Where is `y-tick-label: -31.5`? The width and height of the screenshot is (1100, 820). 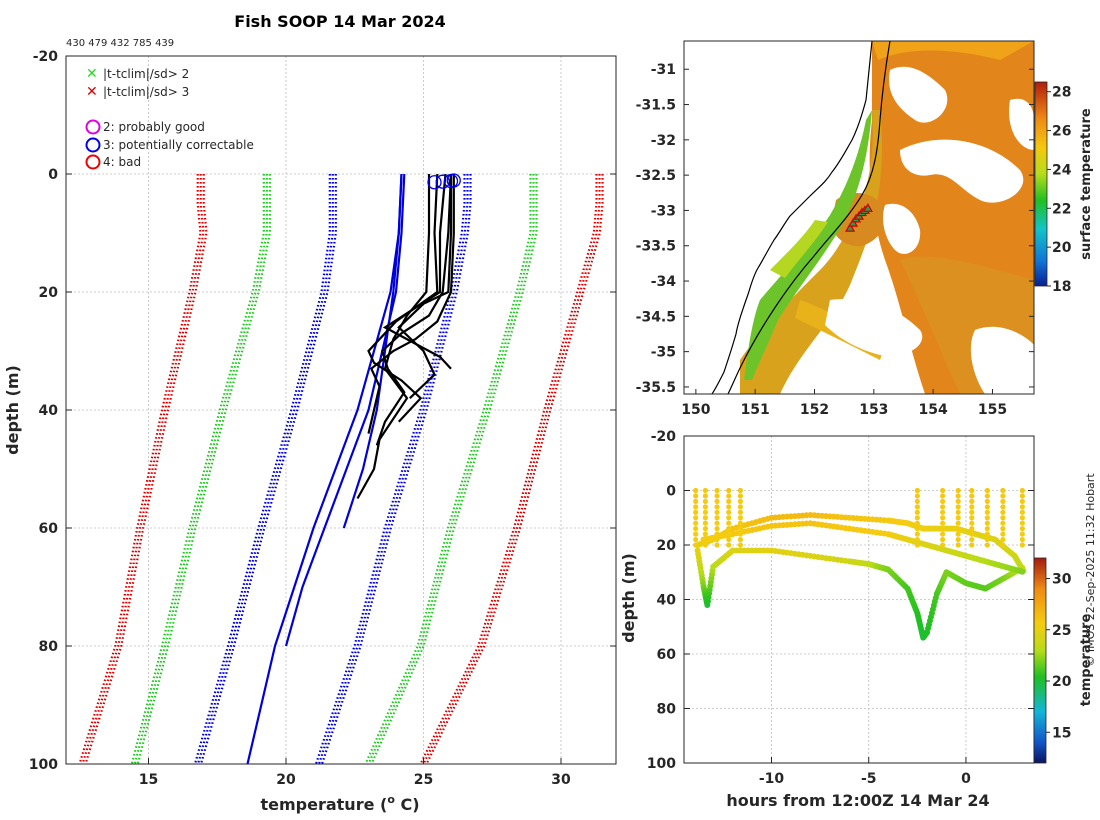
y-tick-label: -31.5 is located at coordinates (656, 106).